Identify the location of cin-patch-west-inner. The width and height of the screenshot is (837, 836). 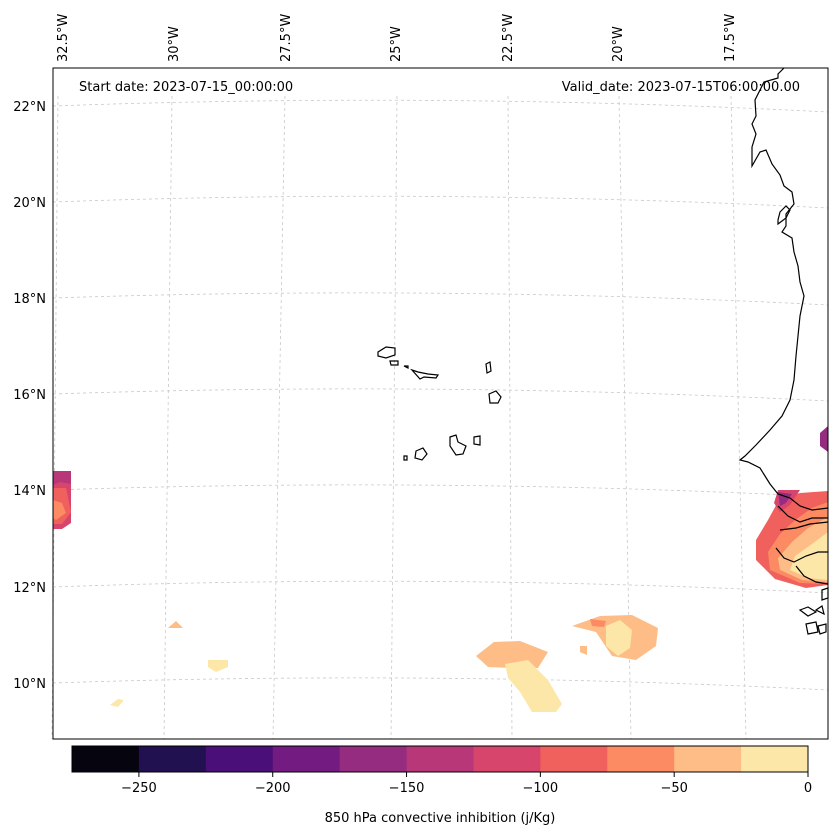
(59, 510).